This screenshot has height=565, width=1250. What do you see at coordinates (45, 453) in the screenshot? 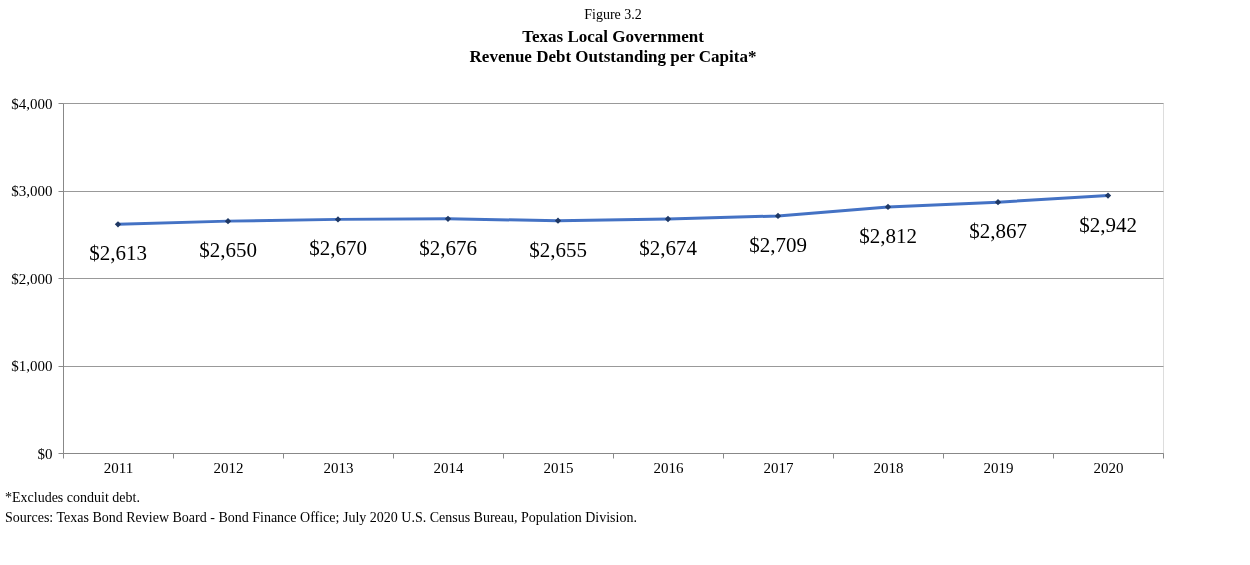
I see `y-tick-label: $0` at bounding box center [45, 453].